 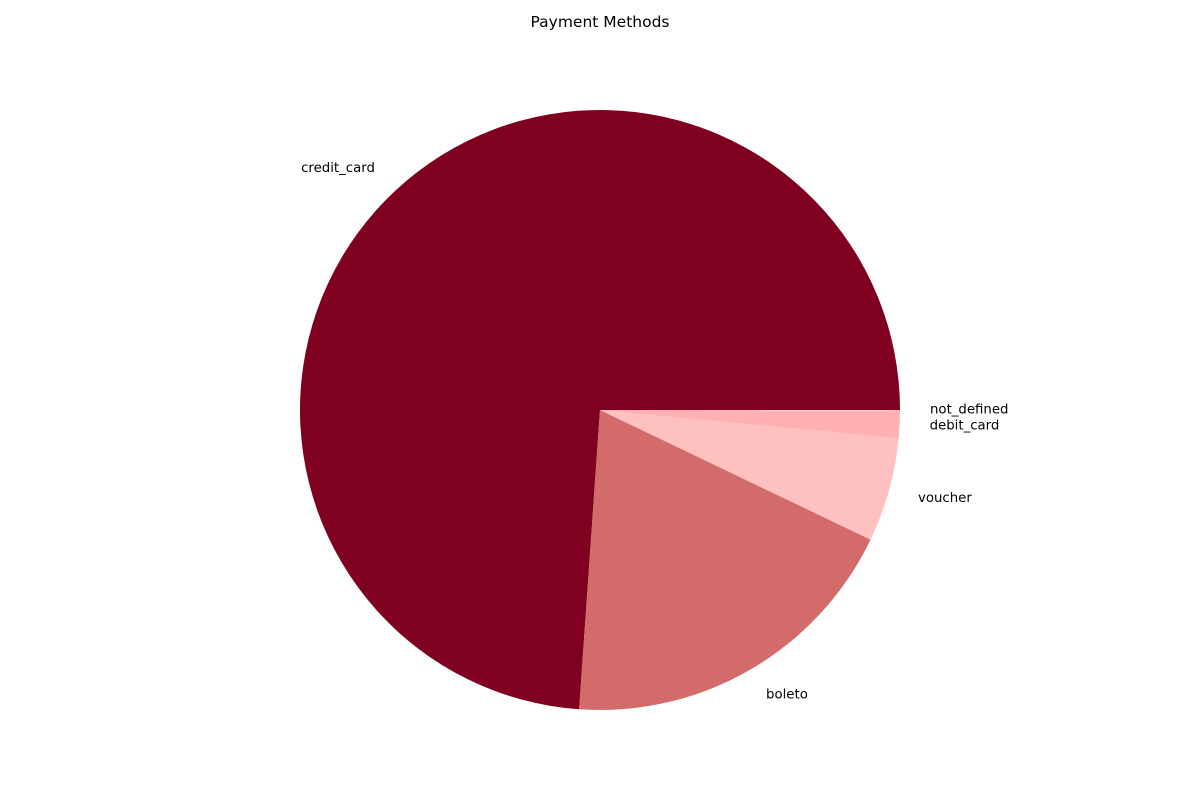 What do you see at coordinates (965, 425) in the screenshot?
I see `pie-label-debit-card: debit_card` at bounding box center [965, 425].